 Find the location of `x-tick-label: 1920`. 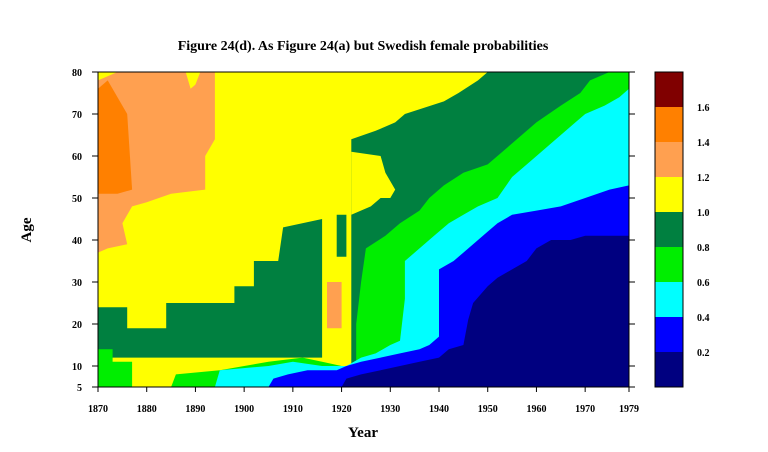

x-tick-label: 1920 is located at coordinates (342, 409).